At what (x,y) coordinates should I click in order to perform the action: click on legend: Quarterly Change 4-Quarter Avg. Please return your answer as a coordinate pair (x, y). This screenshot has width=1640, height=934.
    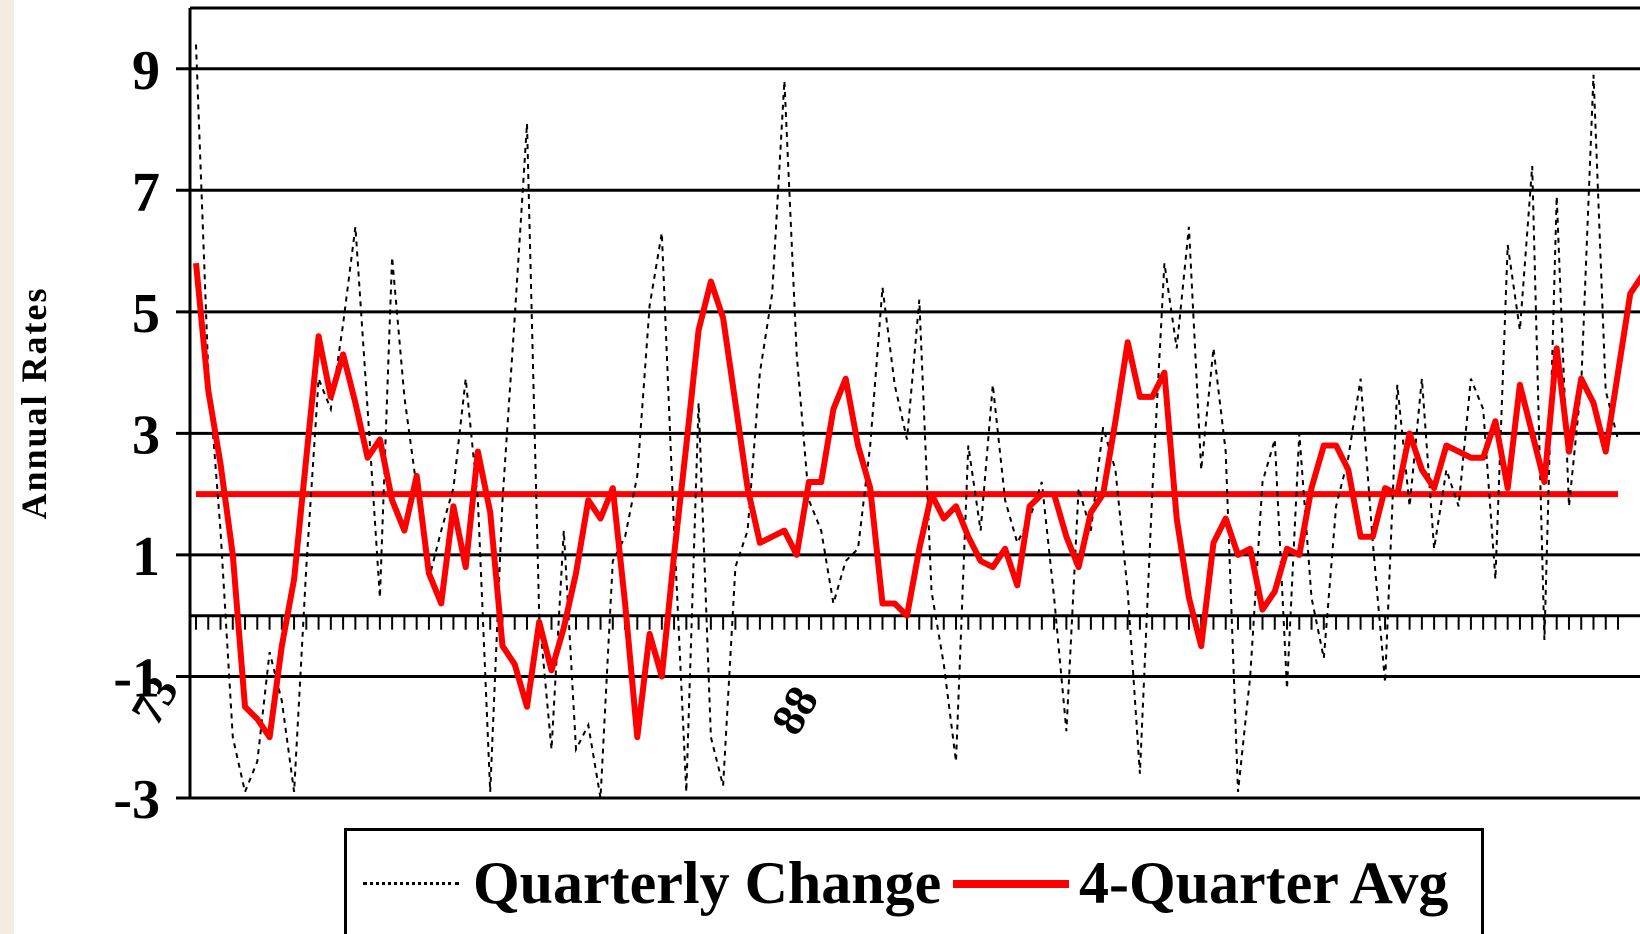
    Looking at the image, I should click on (914, 881).